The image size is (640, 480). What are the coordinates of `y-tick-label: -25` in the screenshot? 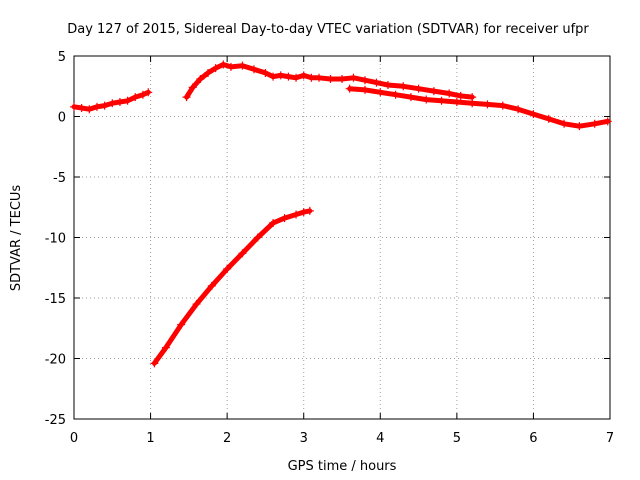 It's located at (55, 420).